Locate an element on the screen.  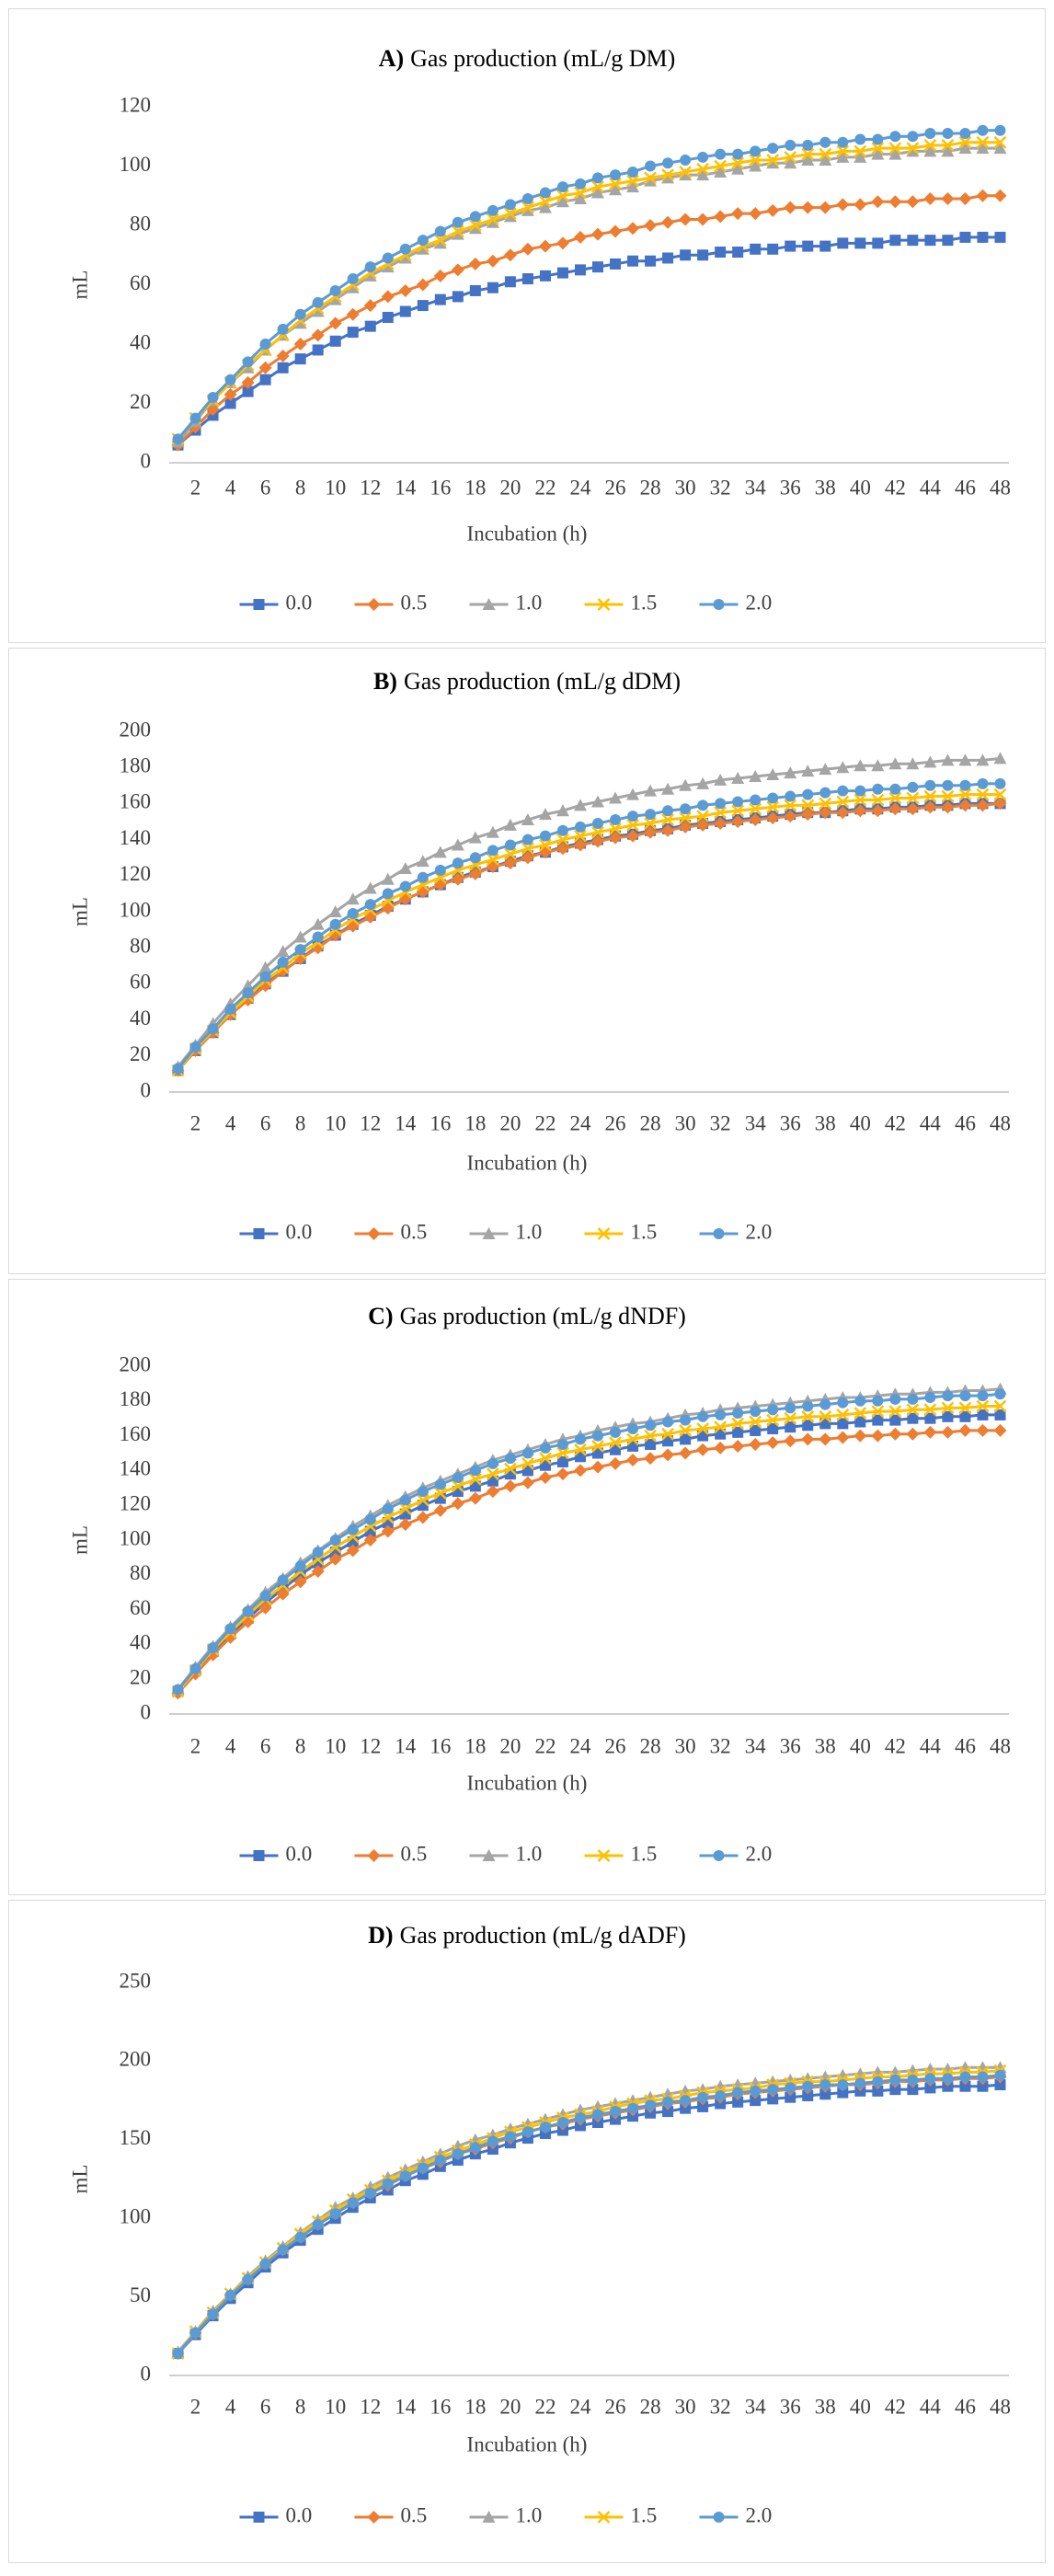
y-tick-label: 250 is located at coordinates (136, 1980).